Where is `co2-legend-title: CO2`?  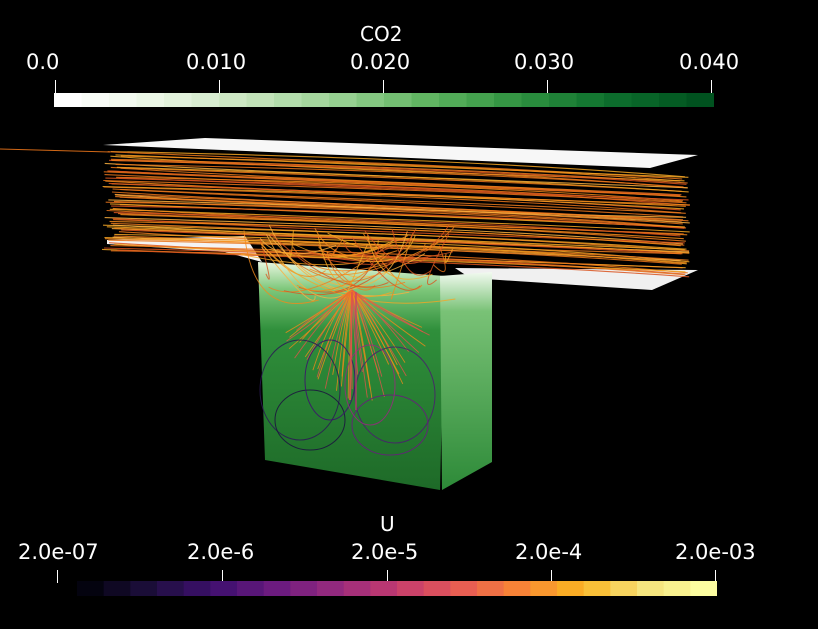
co2-legend-title: CO2 is located at coordinates (381, 34).